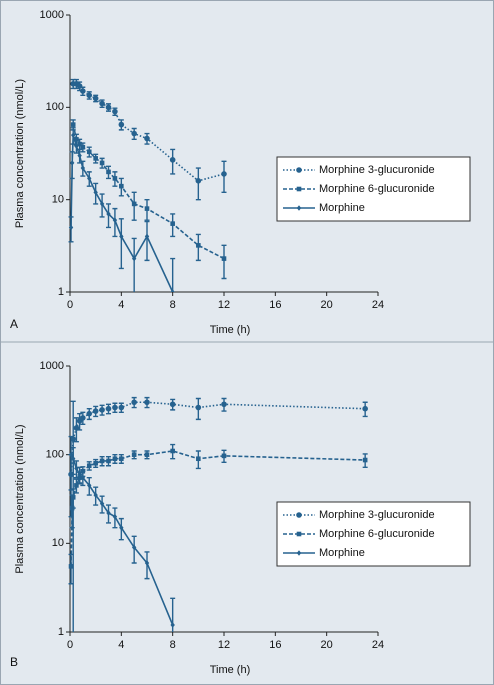 This screenshot has width=494, height=685. What do you see at coordinates (61, 632) in the screenshot?
I see `y-tick-label: 1` at bounding box center [61, 632].